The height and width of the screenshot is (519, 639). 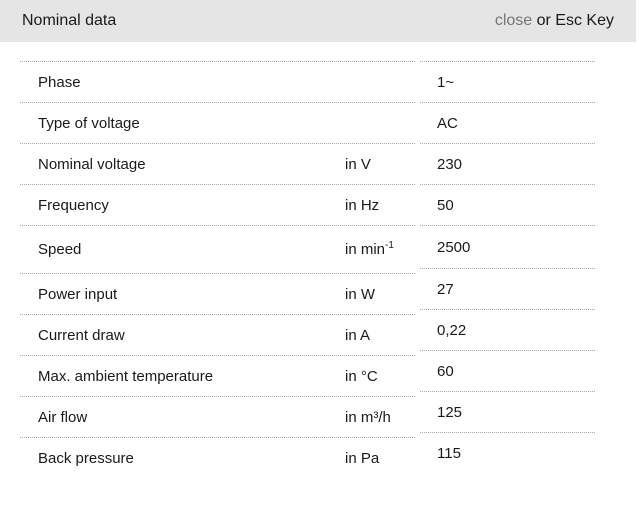 I want to click on row-value: 27, so click(x=445, y=289).